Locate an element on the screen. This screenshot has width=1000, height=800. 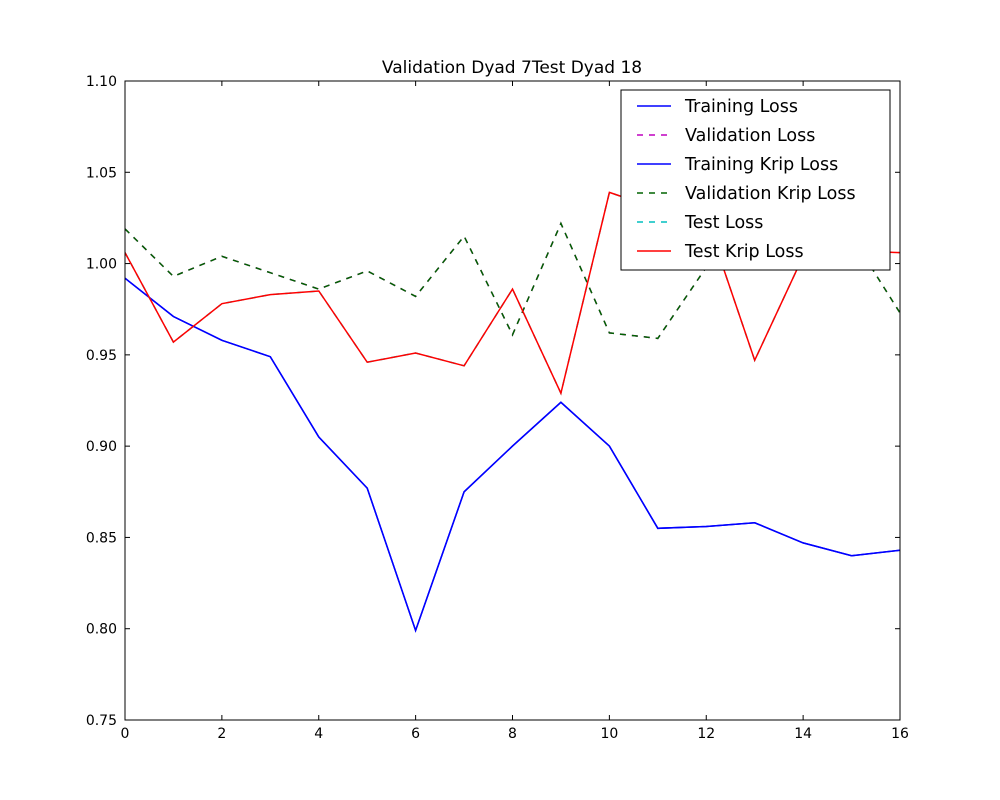
y-tick-label: 0.90 is located at coordinates (101, 447).